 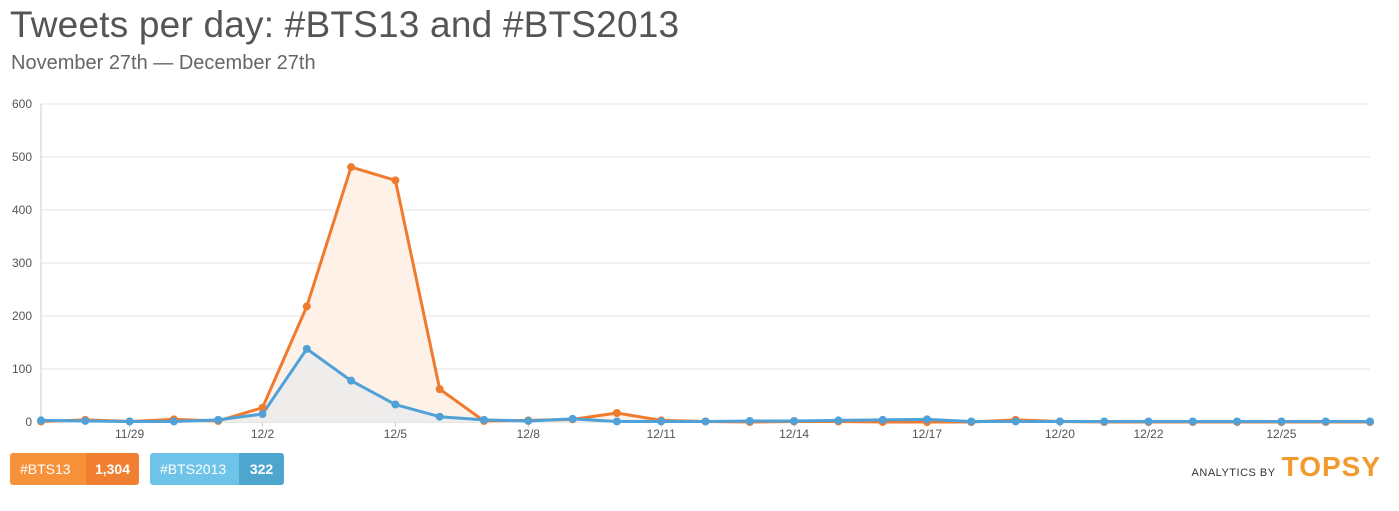 I want to click on x-tick-label: 12/20, so click(x=1060, y=434).